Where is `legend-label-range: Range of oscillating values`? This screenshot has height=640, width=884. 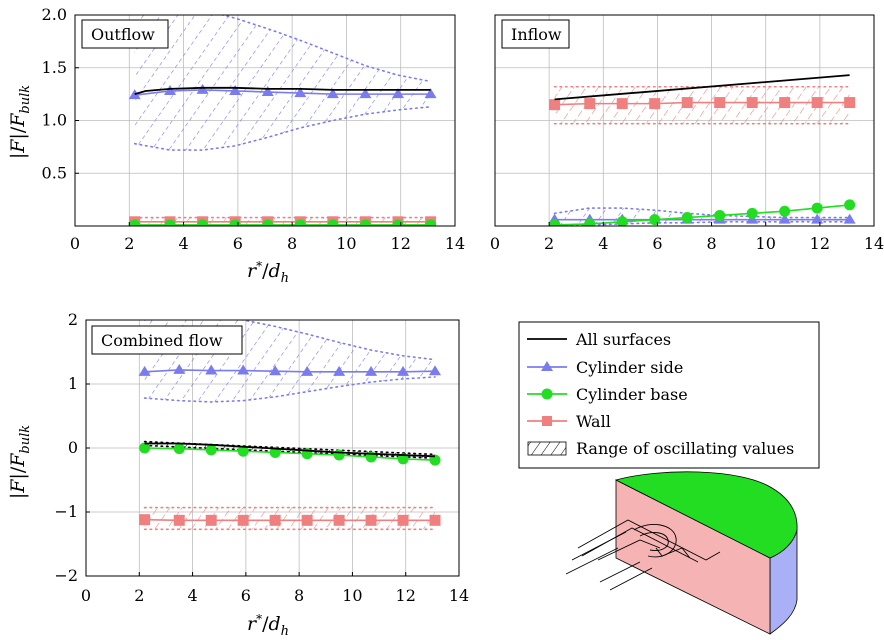 legend-label-range: Range of oscillating values is located at coordinates (685, 448).